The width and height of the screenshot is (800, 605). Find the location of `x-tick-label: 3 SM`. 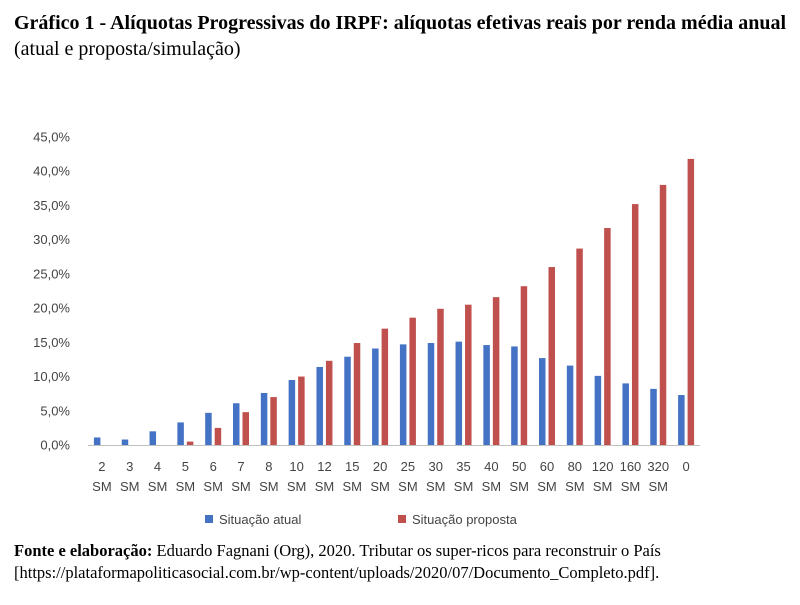

x-tick-label: 3 SM is located at coordinates (130, 476).